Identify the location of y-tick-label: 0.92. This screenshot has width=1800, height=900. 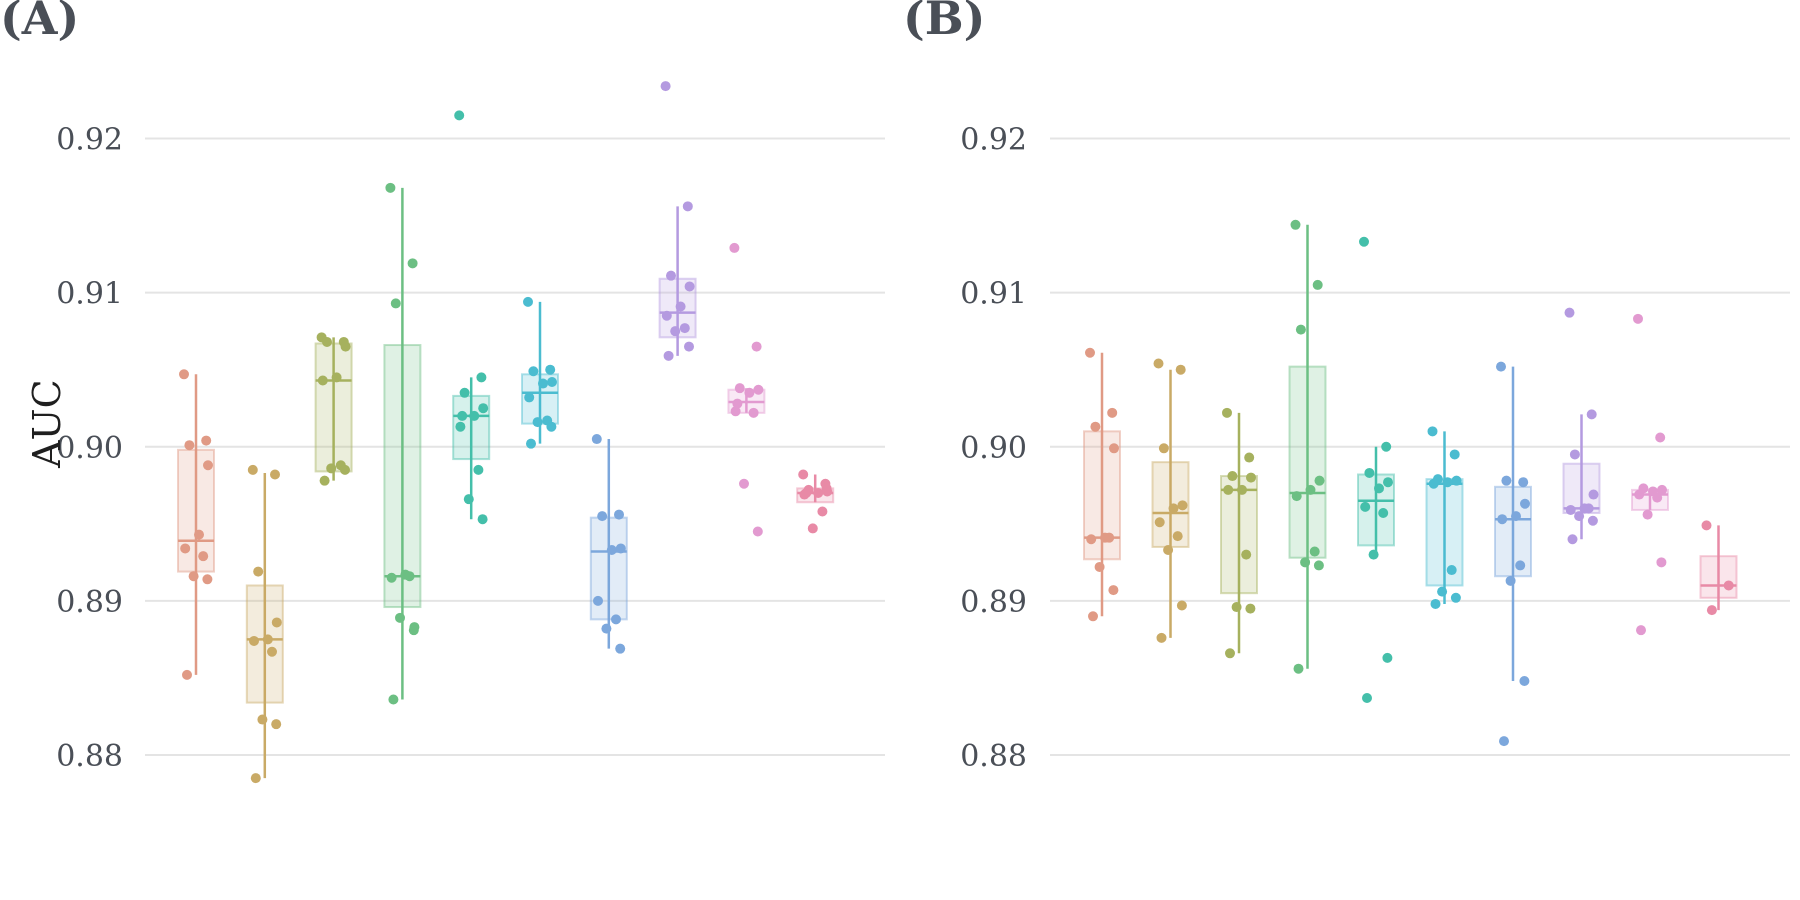
(89, 140).